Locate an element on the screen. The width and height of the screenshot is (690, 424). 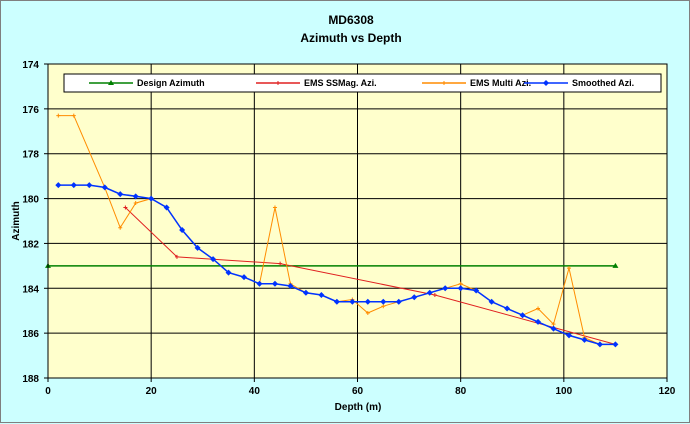
legend-entry: Design Azimuth is located at coordinates (147, 83).